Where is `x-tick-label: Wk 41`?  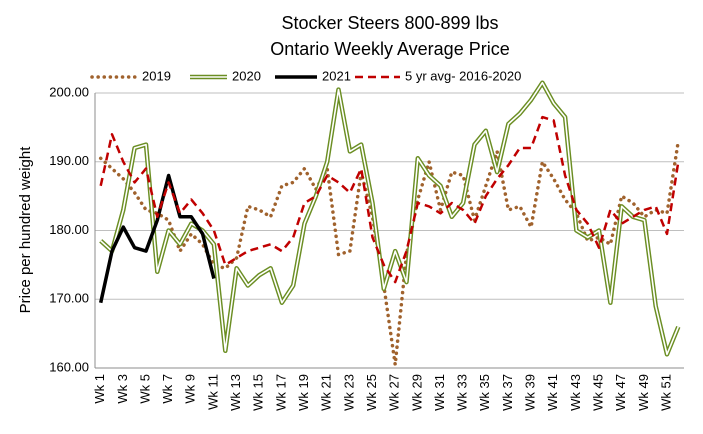 x-tick-label: Wk 41 is located at coordinates (552, 392).